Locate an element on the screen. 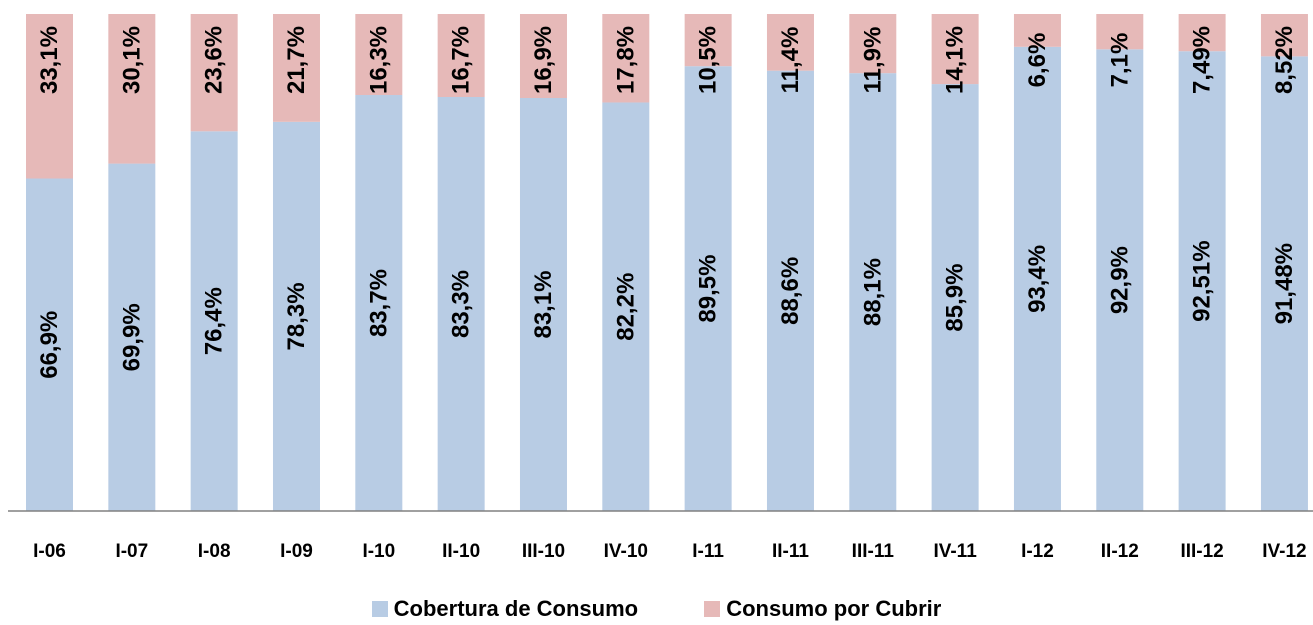 This screenshot has height=625, width=1313. x-tick-label-II-12: II-12 is located at coordinates (1120, 551).